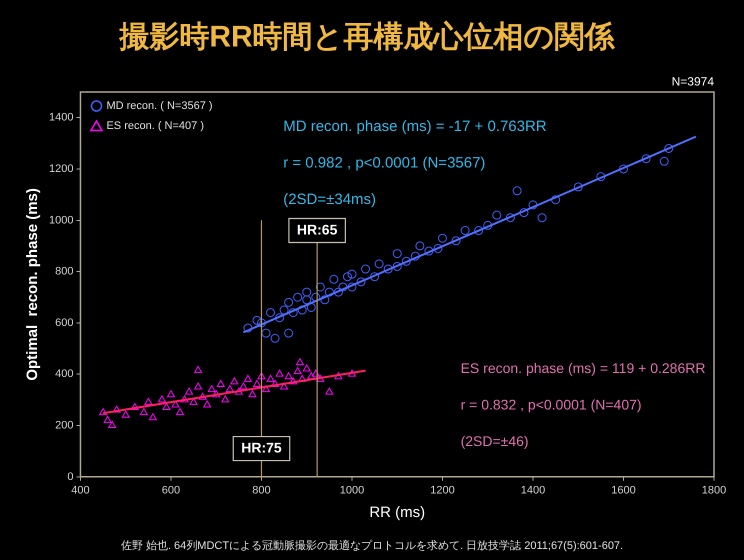 The image size is (744, 560). What do you see at coordinates (61, 220) in the screenshot?
I see `y-tick-label: 1000` at bounding box center [61, 220].